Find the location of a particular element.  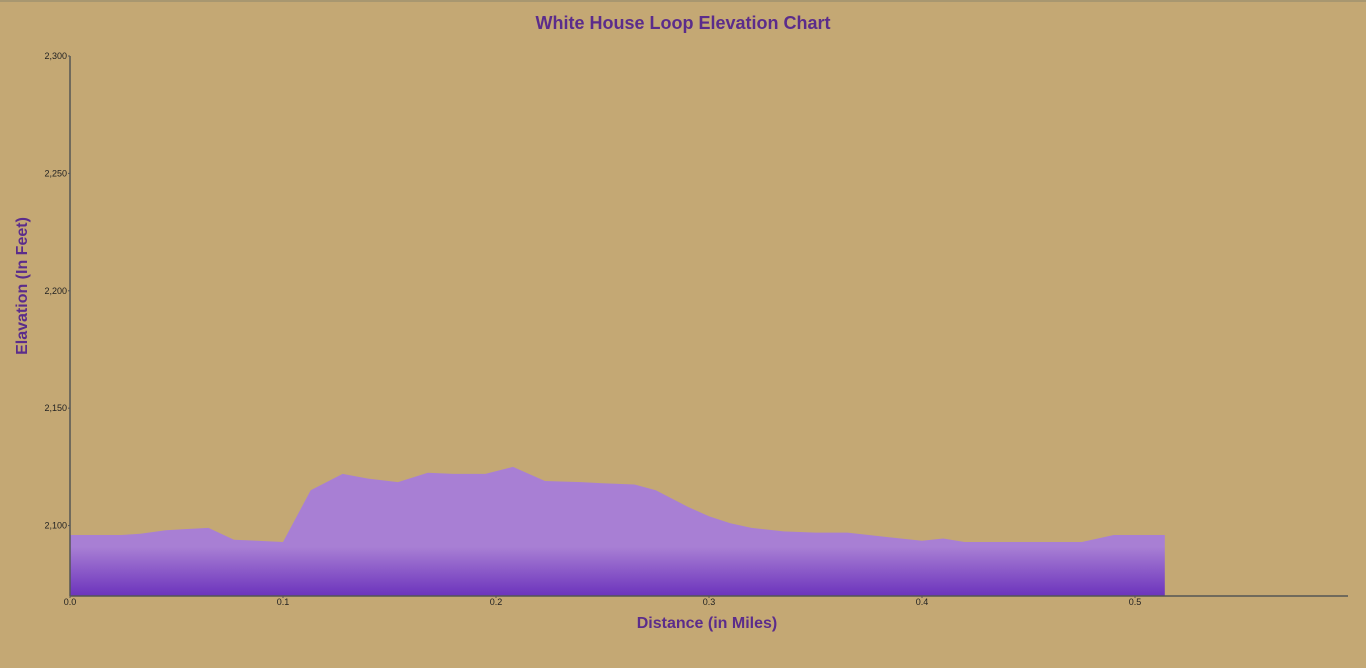

y-tick-group: 2,100 2,150 2,200 2,250 2,300 is located at coordinates (57, 291).